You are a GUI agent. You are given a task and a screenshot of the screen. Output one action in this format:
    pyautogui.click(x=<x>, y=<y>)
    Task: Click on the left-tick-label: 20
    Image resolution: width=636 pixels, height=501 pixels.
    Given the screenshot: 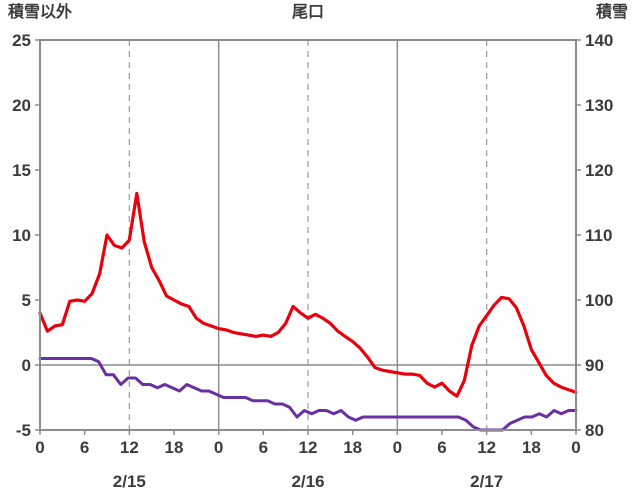 What is the action you would take?
    pyautogui.click(x=21, y=105)
    